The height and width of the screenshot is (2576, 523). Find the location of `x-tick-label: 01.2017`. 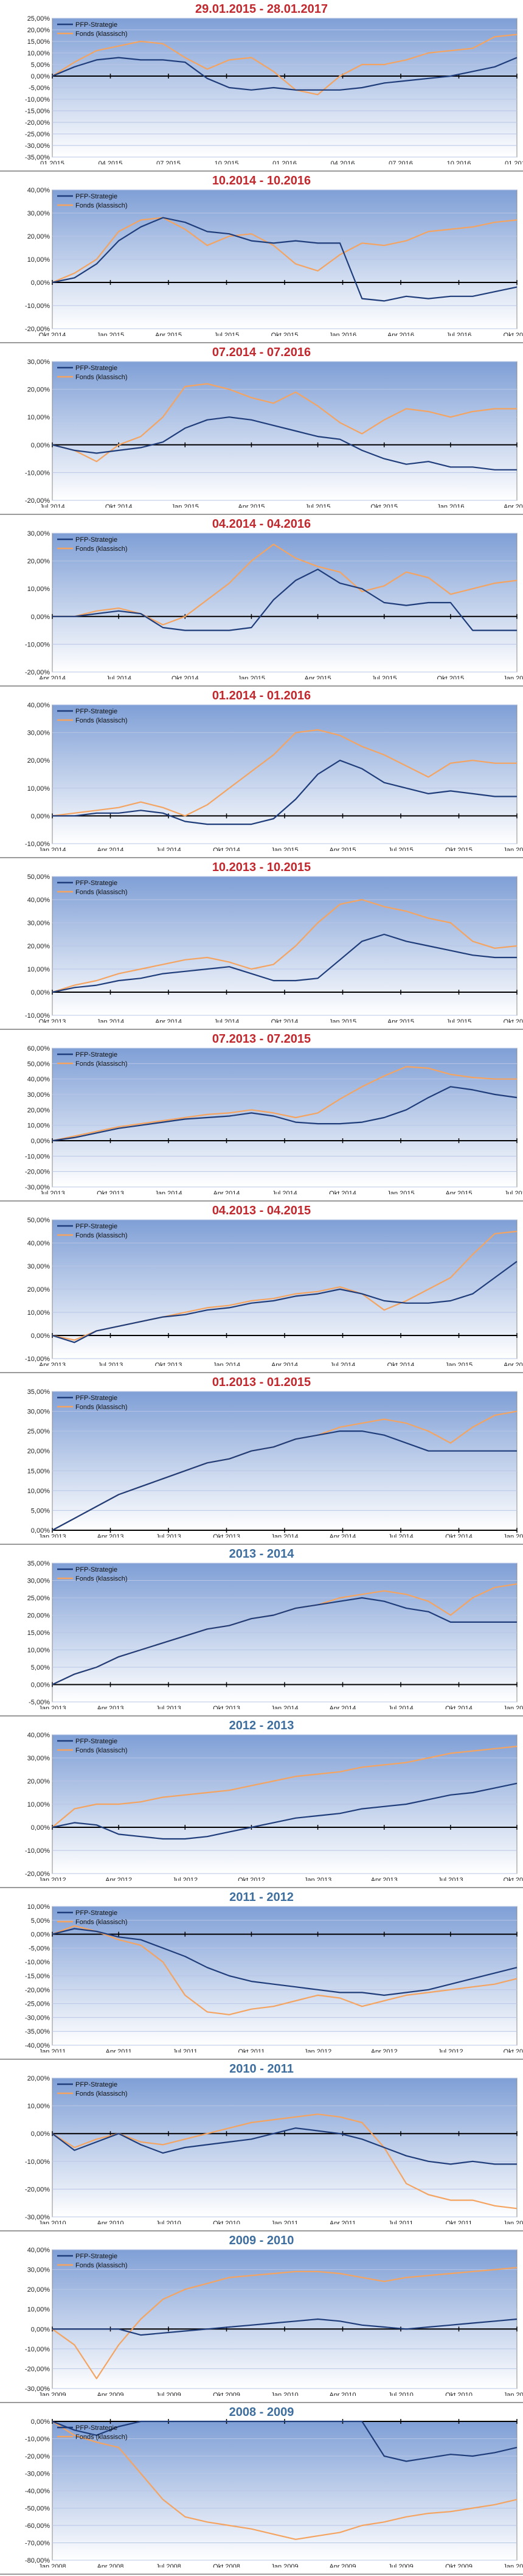

x-tick-label: 01.2017 is located at coordinates (514, 162).